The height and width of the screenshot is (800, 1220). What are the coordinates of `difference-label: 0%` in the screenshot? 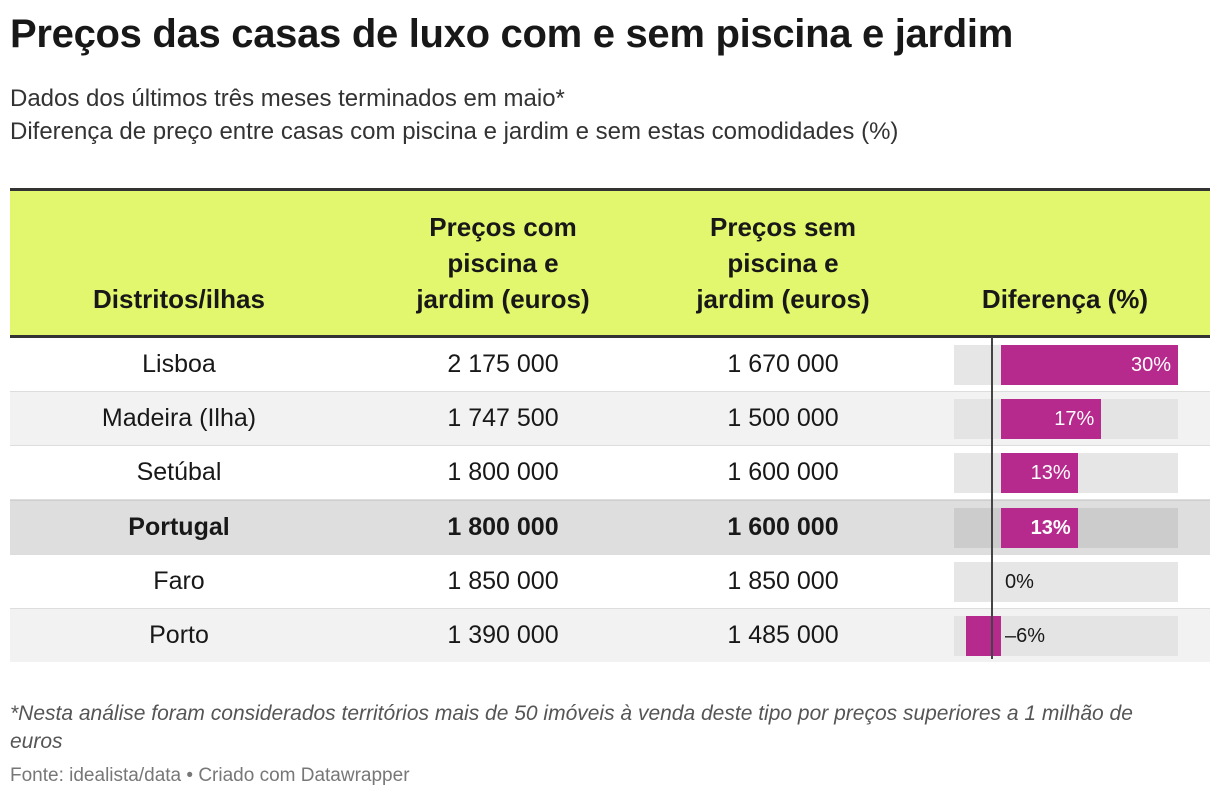 It's located at (1019, 582).